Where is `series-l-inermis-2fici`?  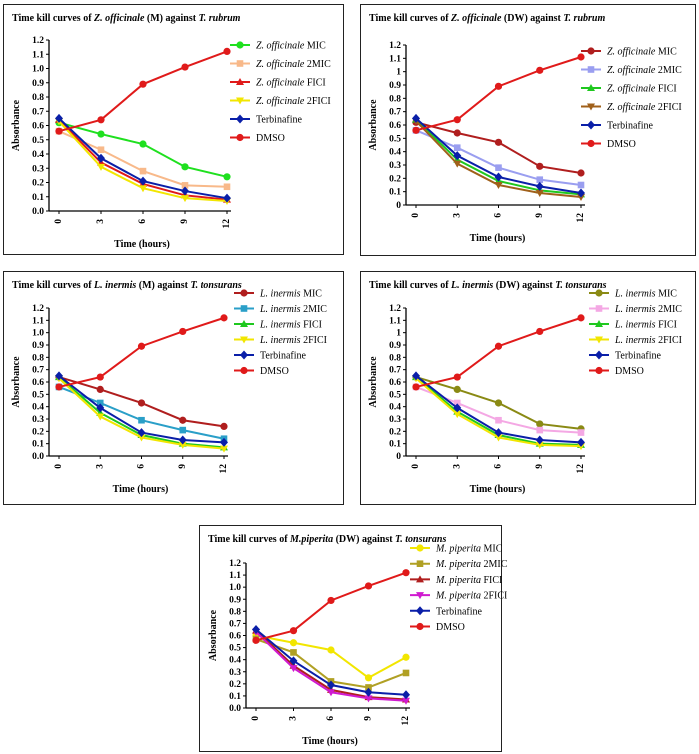
series-l-inermis-2fici is located at coordinates (498, 413).